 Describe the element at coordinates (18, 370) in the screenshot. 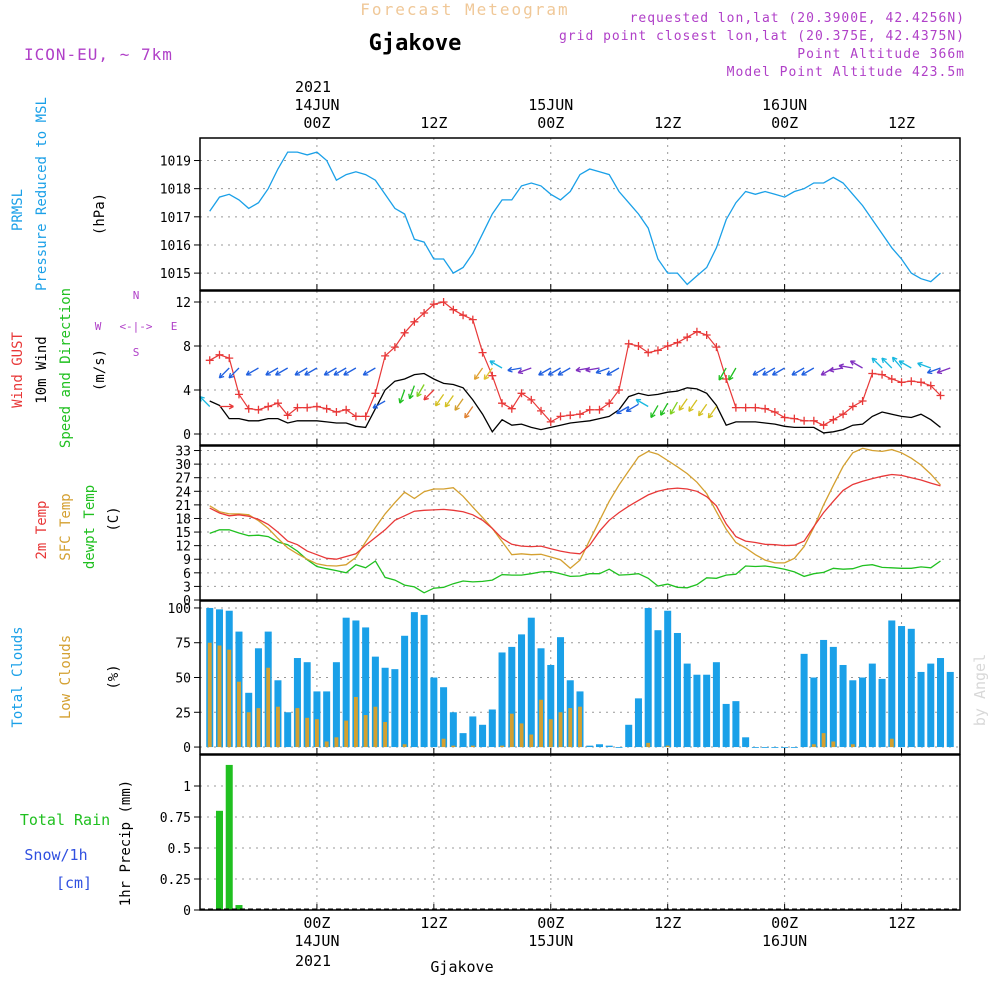

I see `wind-gust-label: Wind GUST` at that location.